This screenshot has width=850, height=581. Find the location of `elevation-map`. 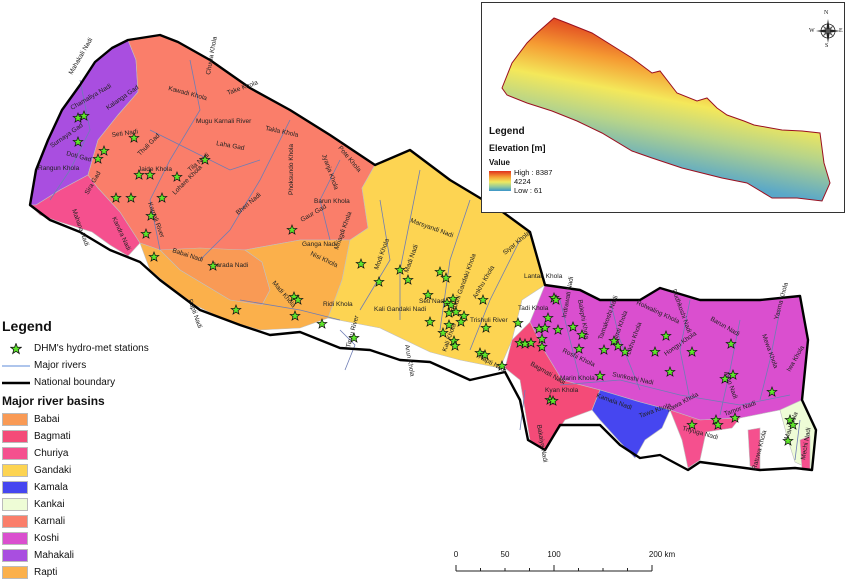

elevation-map is located at coordinates (664, 109).